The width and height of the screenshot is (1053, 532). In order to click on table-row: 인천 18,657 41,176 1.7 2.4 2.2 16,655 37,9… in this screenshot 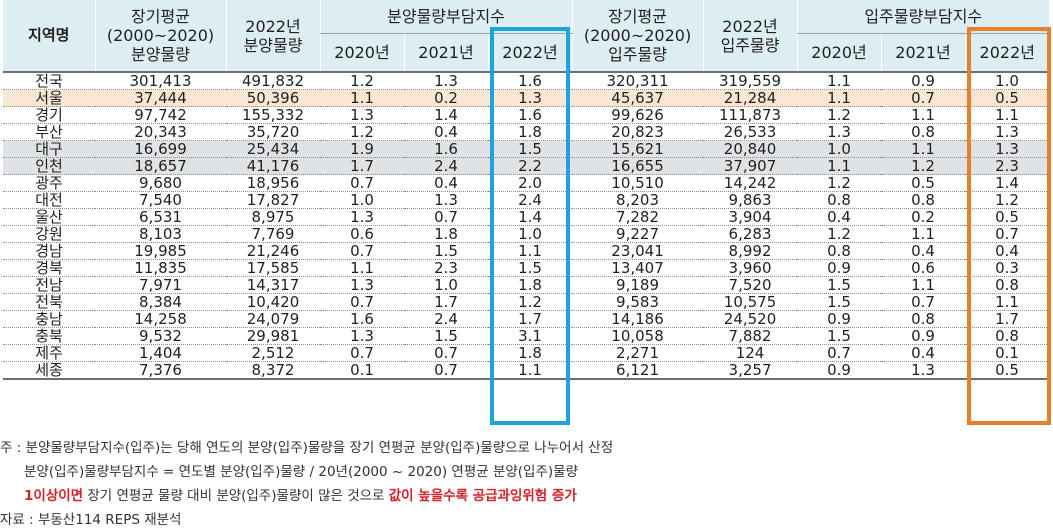, I will do `click(526, 166)`.